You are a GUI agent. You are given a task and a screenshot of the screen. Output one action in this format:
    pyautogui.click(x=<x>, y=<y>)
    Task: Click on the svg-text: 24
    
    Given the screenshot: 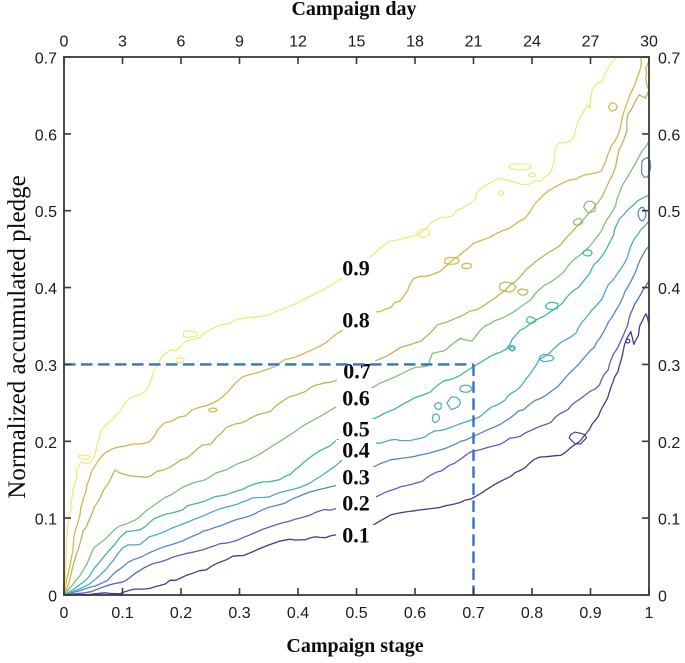 What is the action you would take?
    pyautogui.click(x=532, y=42)
    